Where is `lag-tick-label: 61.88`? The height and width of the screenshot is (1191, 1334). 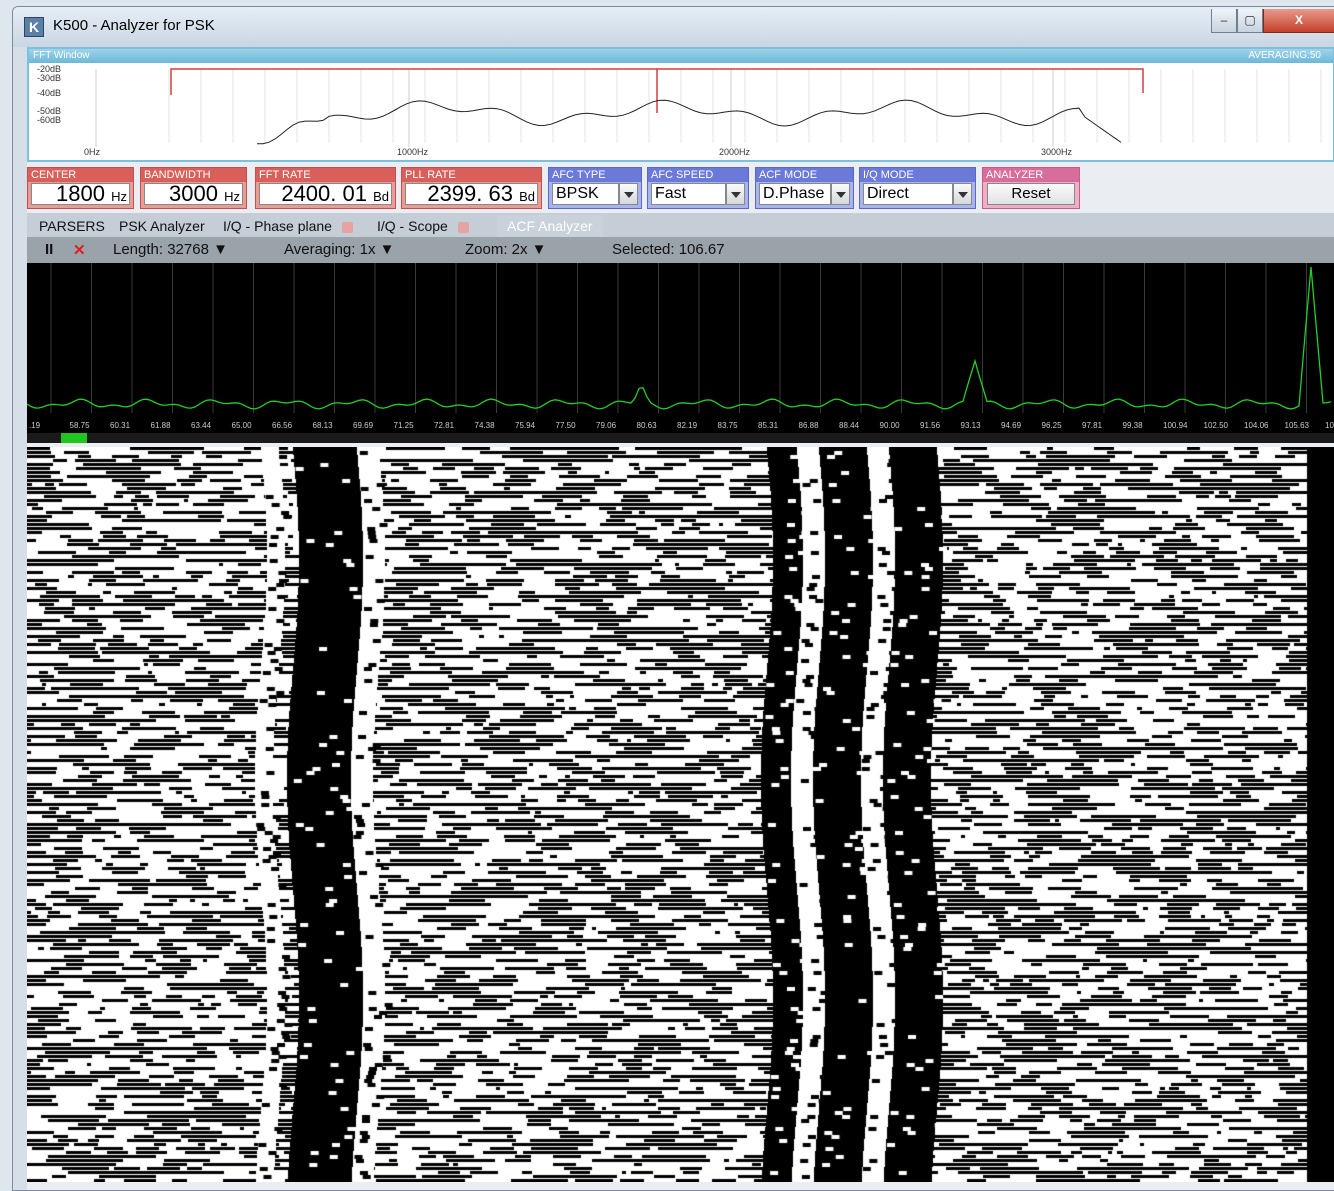
lag-tick-label: 61.88 is located at coordinates (161, 425).